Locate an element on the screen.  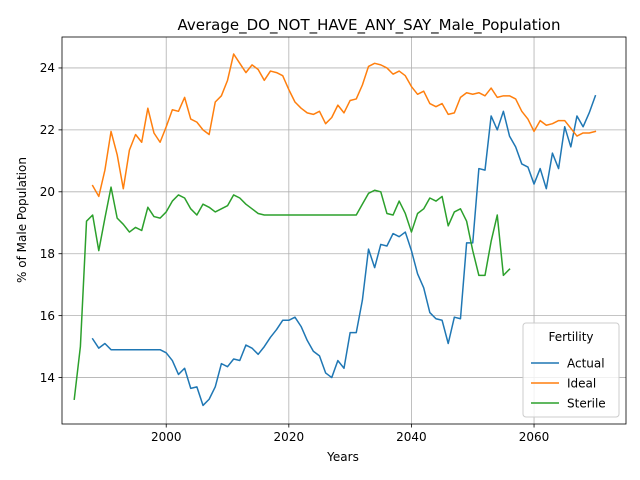
y-tick-label: 22 is located at coordinates (47, 130).